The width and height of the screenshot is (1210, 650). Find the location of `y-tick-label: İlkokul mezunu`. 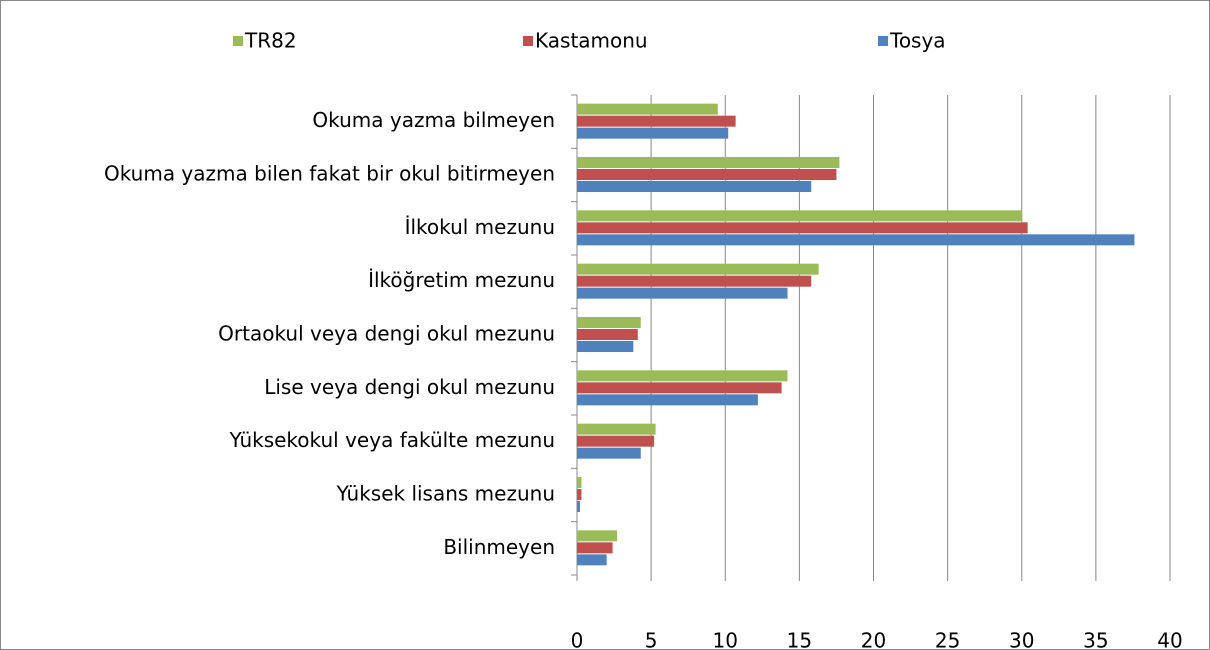

y-tick-label: İlkokul mezunu is located at coordinates (480, 227).